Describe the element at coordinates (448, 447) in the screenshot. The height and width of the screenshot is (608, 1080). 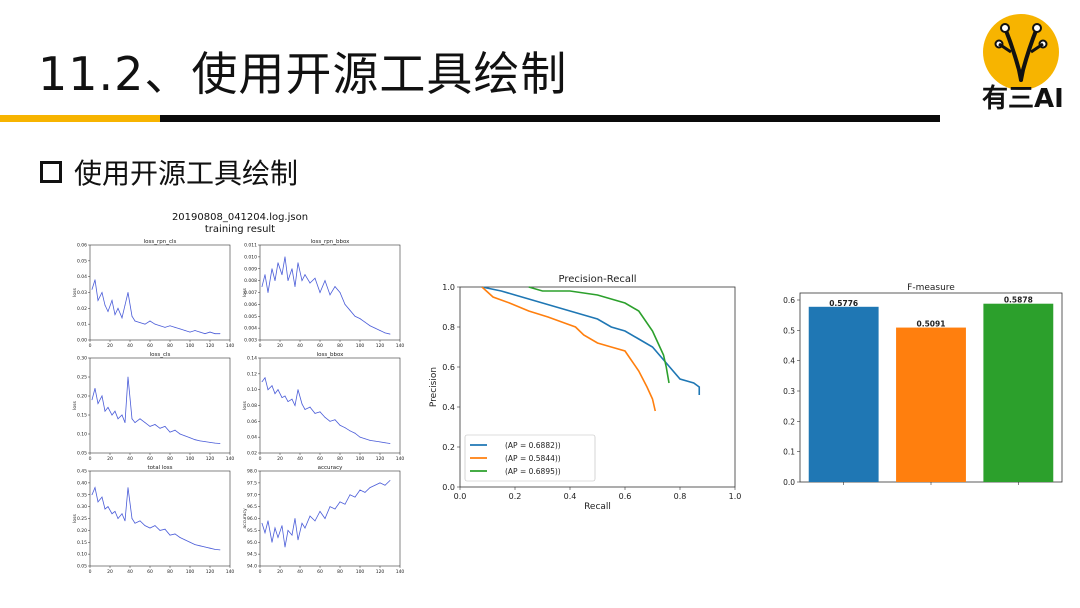
I see `pr-y-tick-label: 0.2` at that location.